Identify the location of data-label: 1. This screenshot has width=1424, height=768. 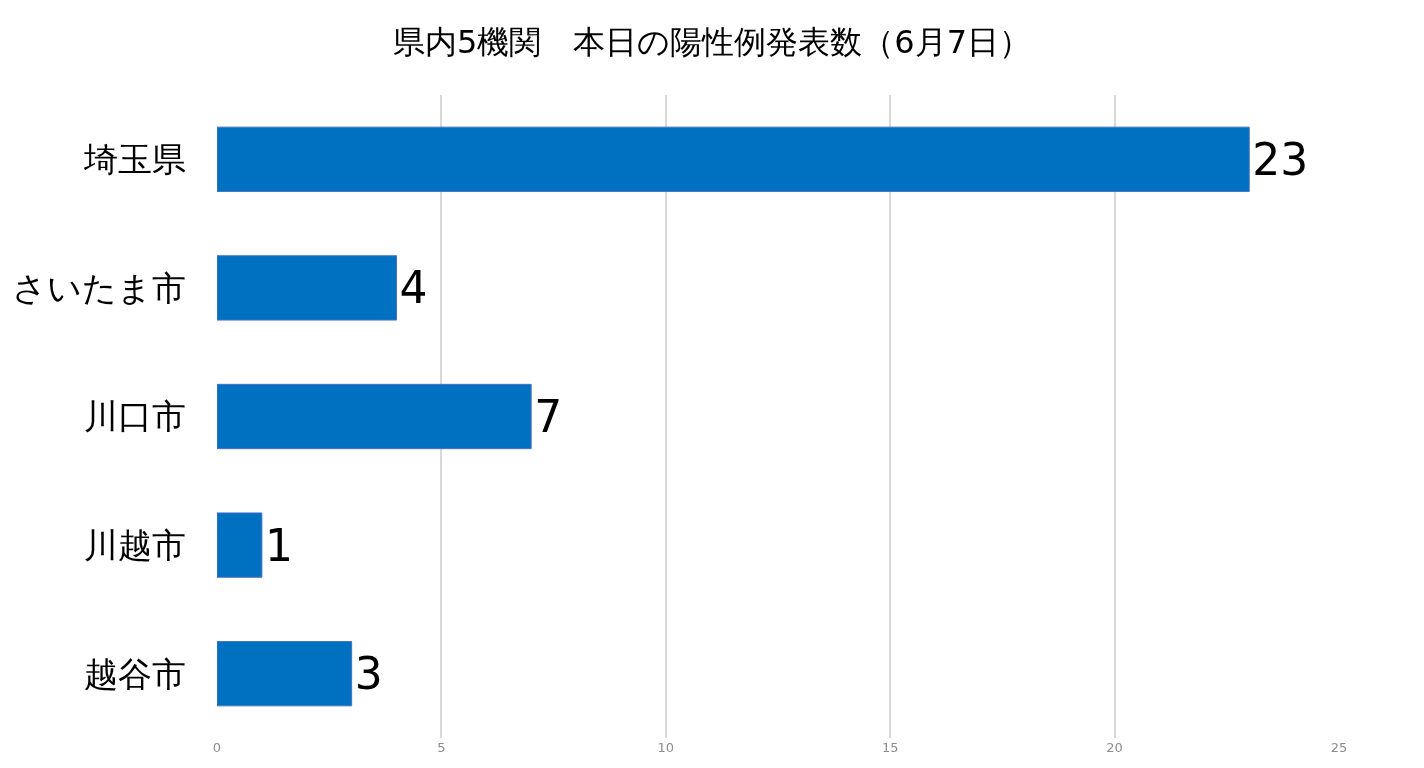
(278, 545).